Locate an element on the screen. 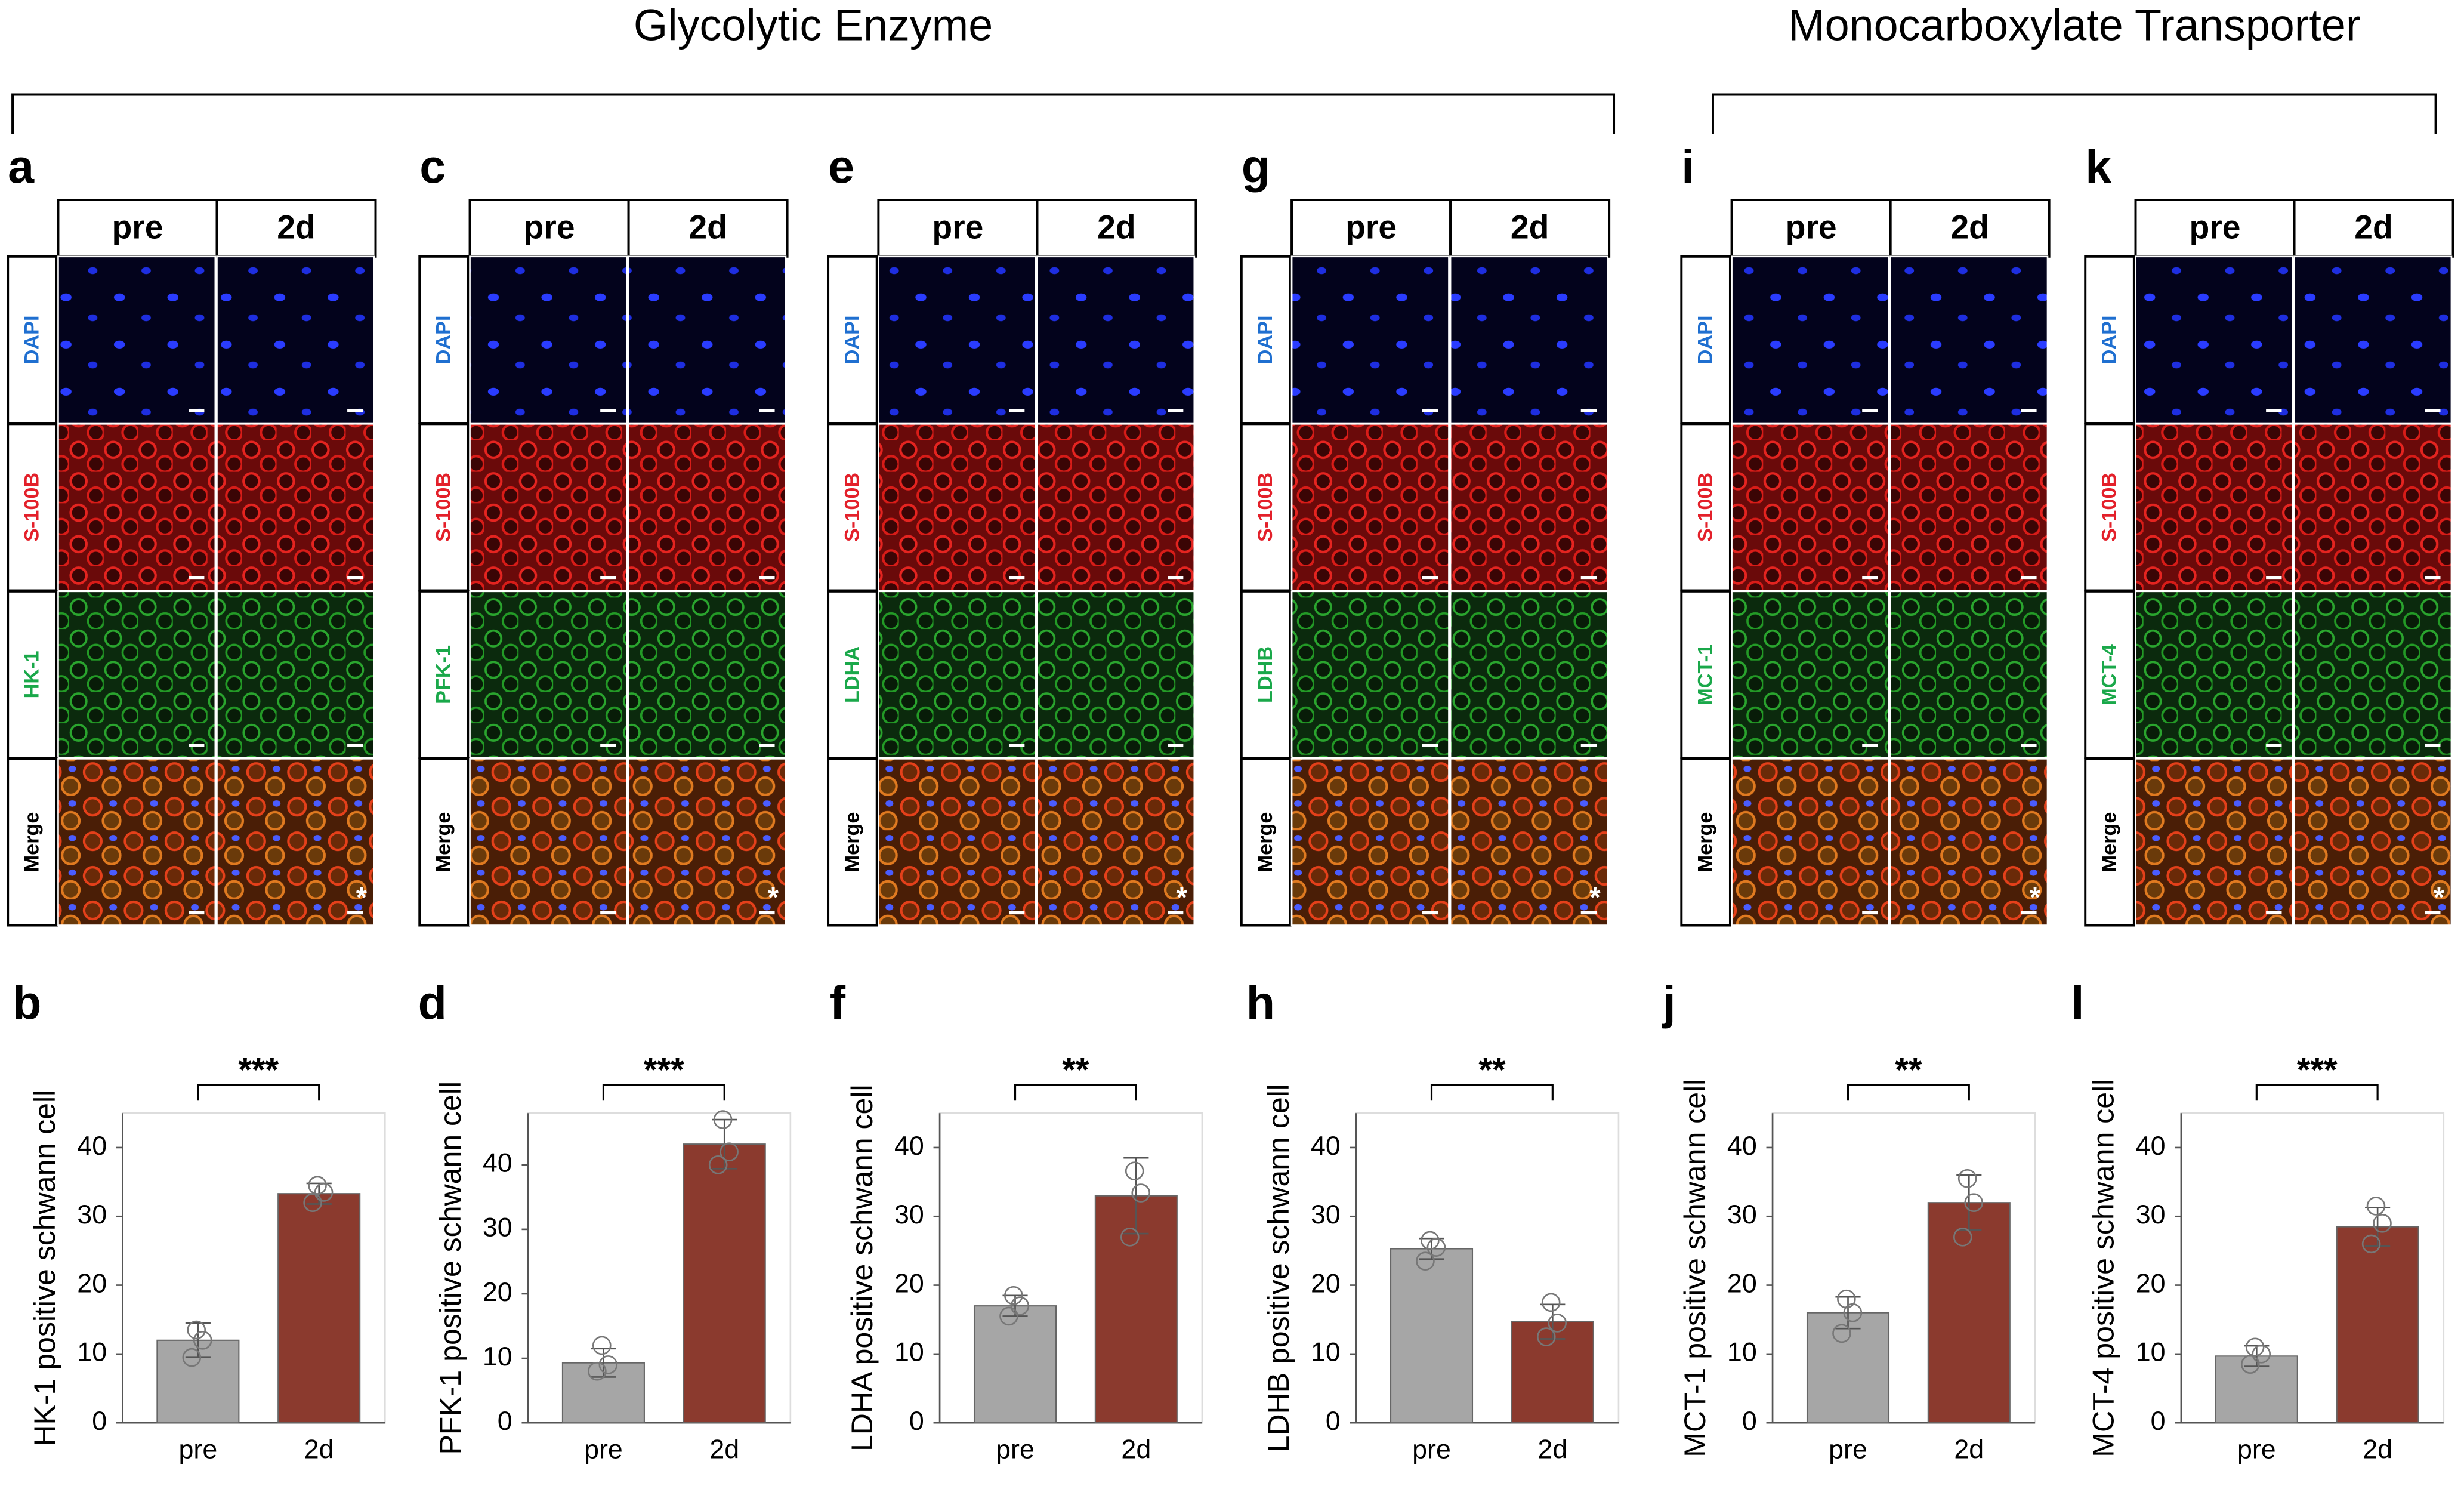 The height and width of the screenshot is (1486, 2464). row-label: LDHB is located at coordinates (1265, 674).